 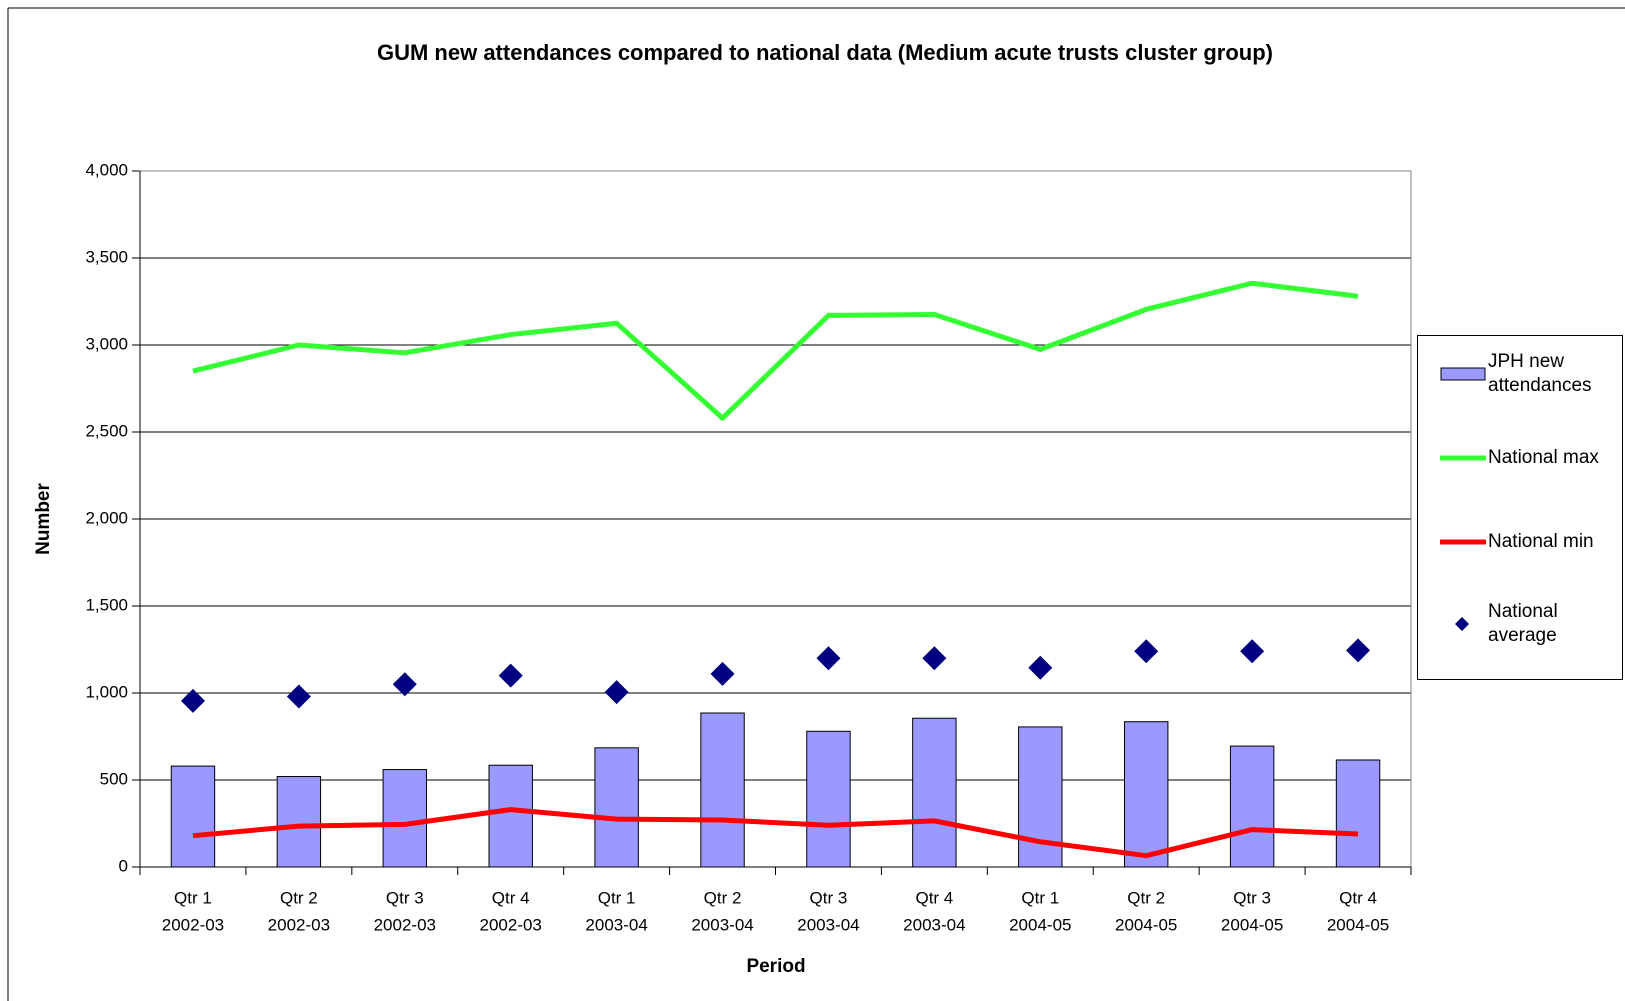 I want to click on y-tick-label: 3,000, so click(x=106, y=343).